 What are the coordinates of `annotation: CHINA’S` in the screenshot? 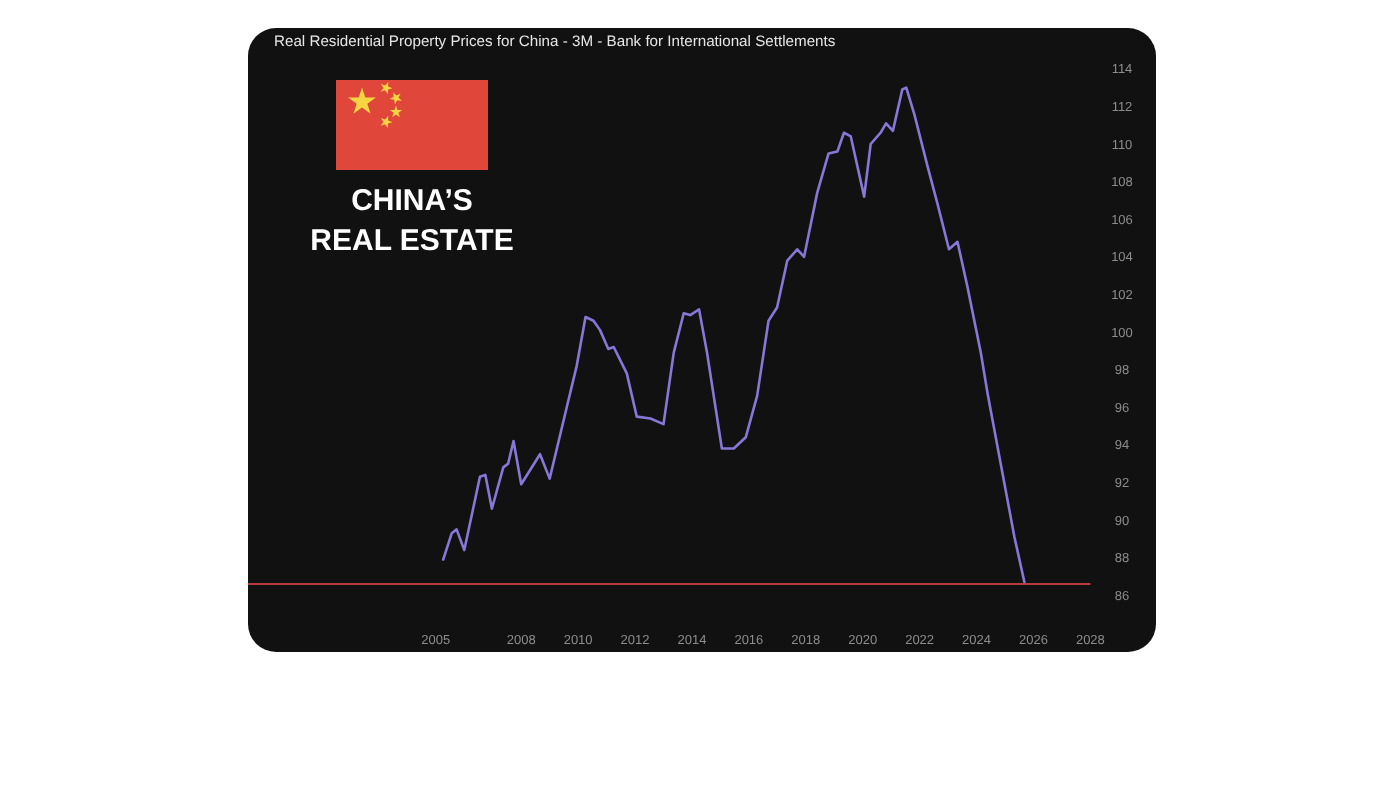 It's located at (412, 201).